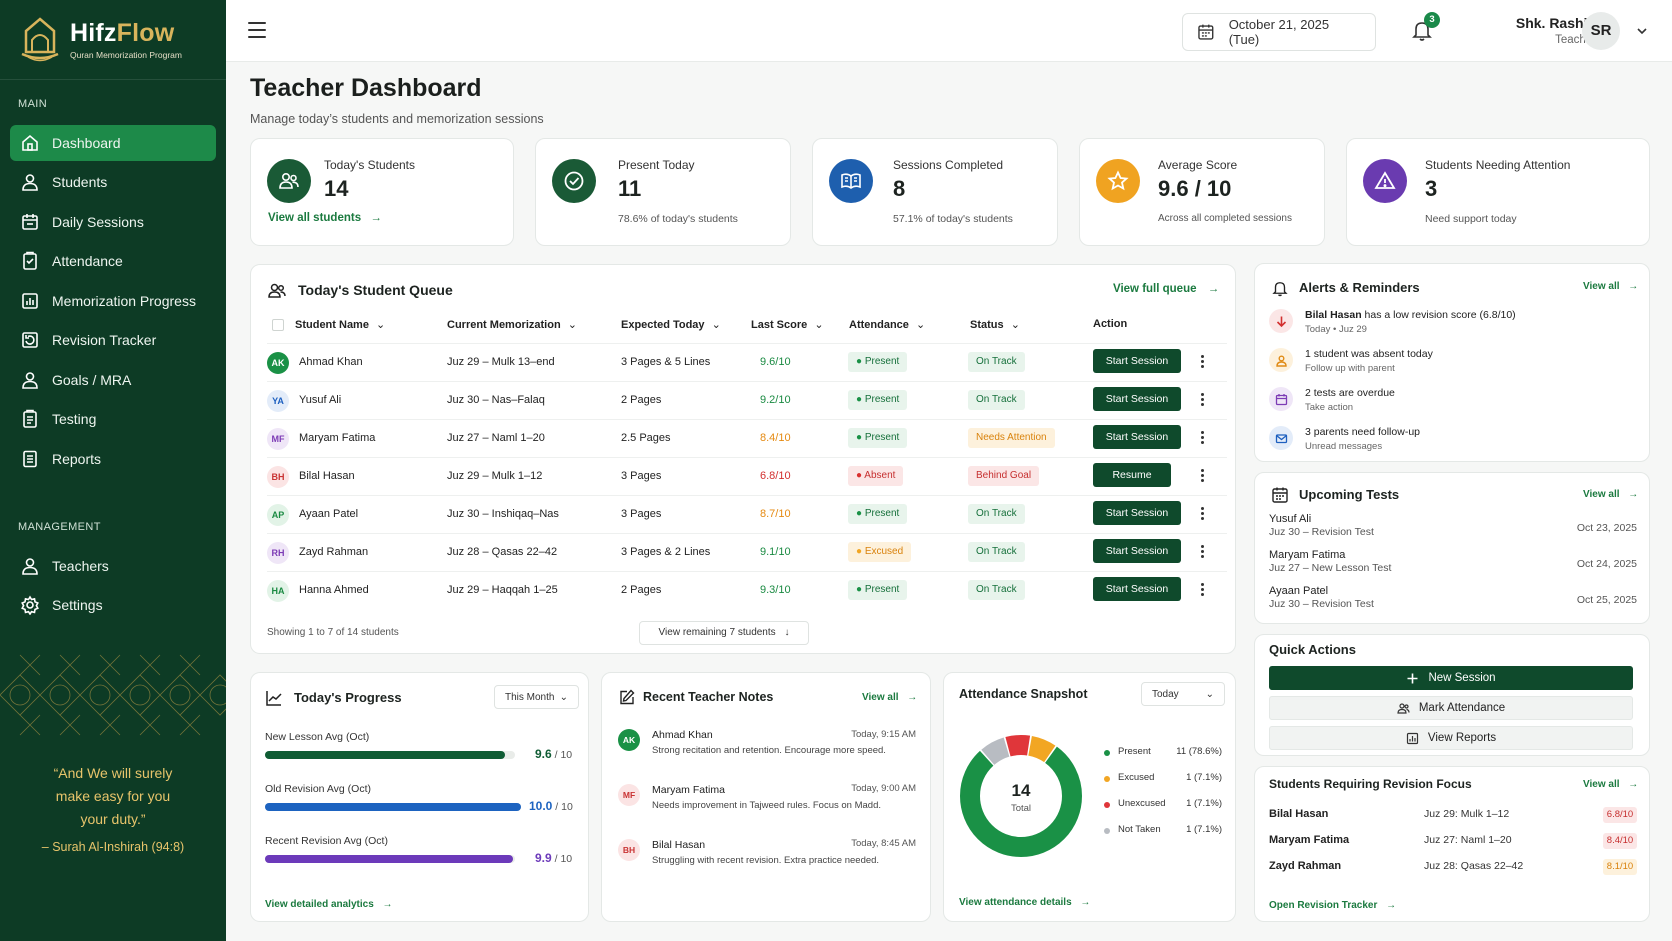  Describe the element at coordinates (890, 697) in the screenshot. I see `notes-view-all-link: View all →` at that location.